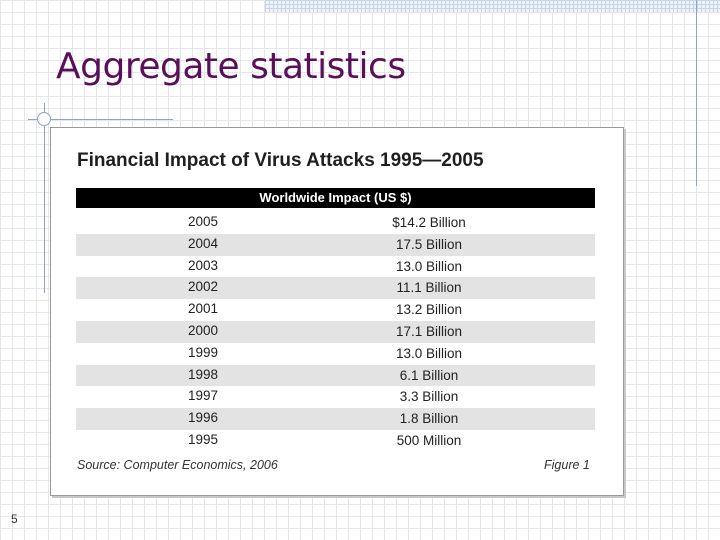 The width and height of the screenshot is (720, 540). Describe the element at coordinates (100, 119) in the screenshot. I see `decorative-horizontal-line` at that location.